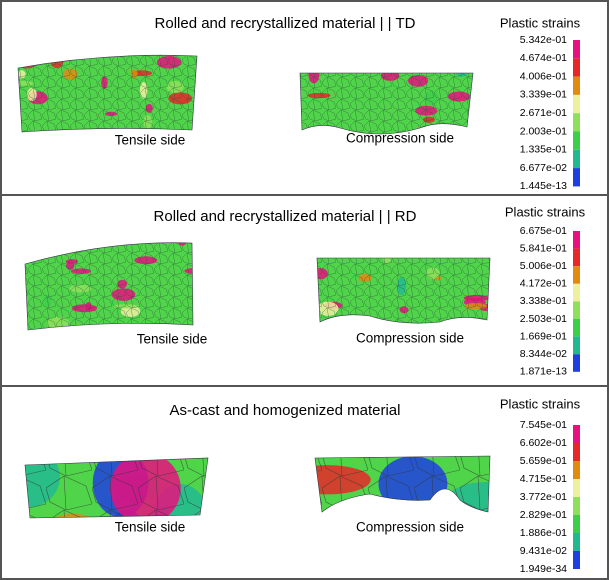  What do you see at coordinates (543, 354) in the screenshot?
I see `legend-label: 8.344e-02` at bounding box center [543, 354].